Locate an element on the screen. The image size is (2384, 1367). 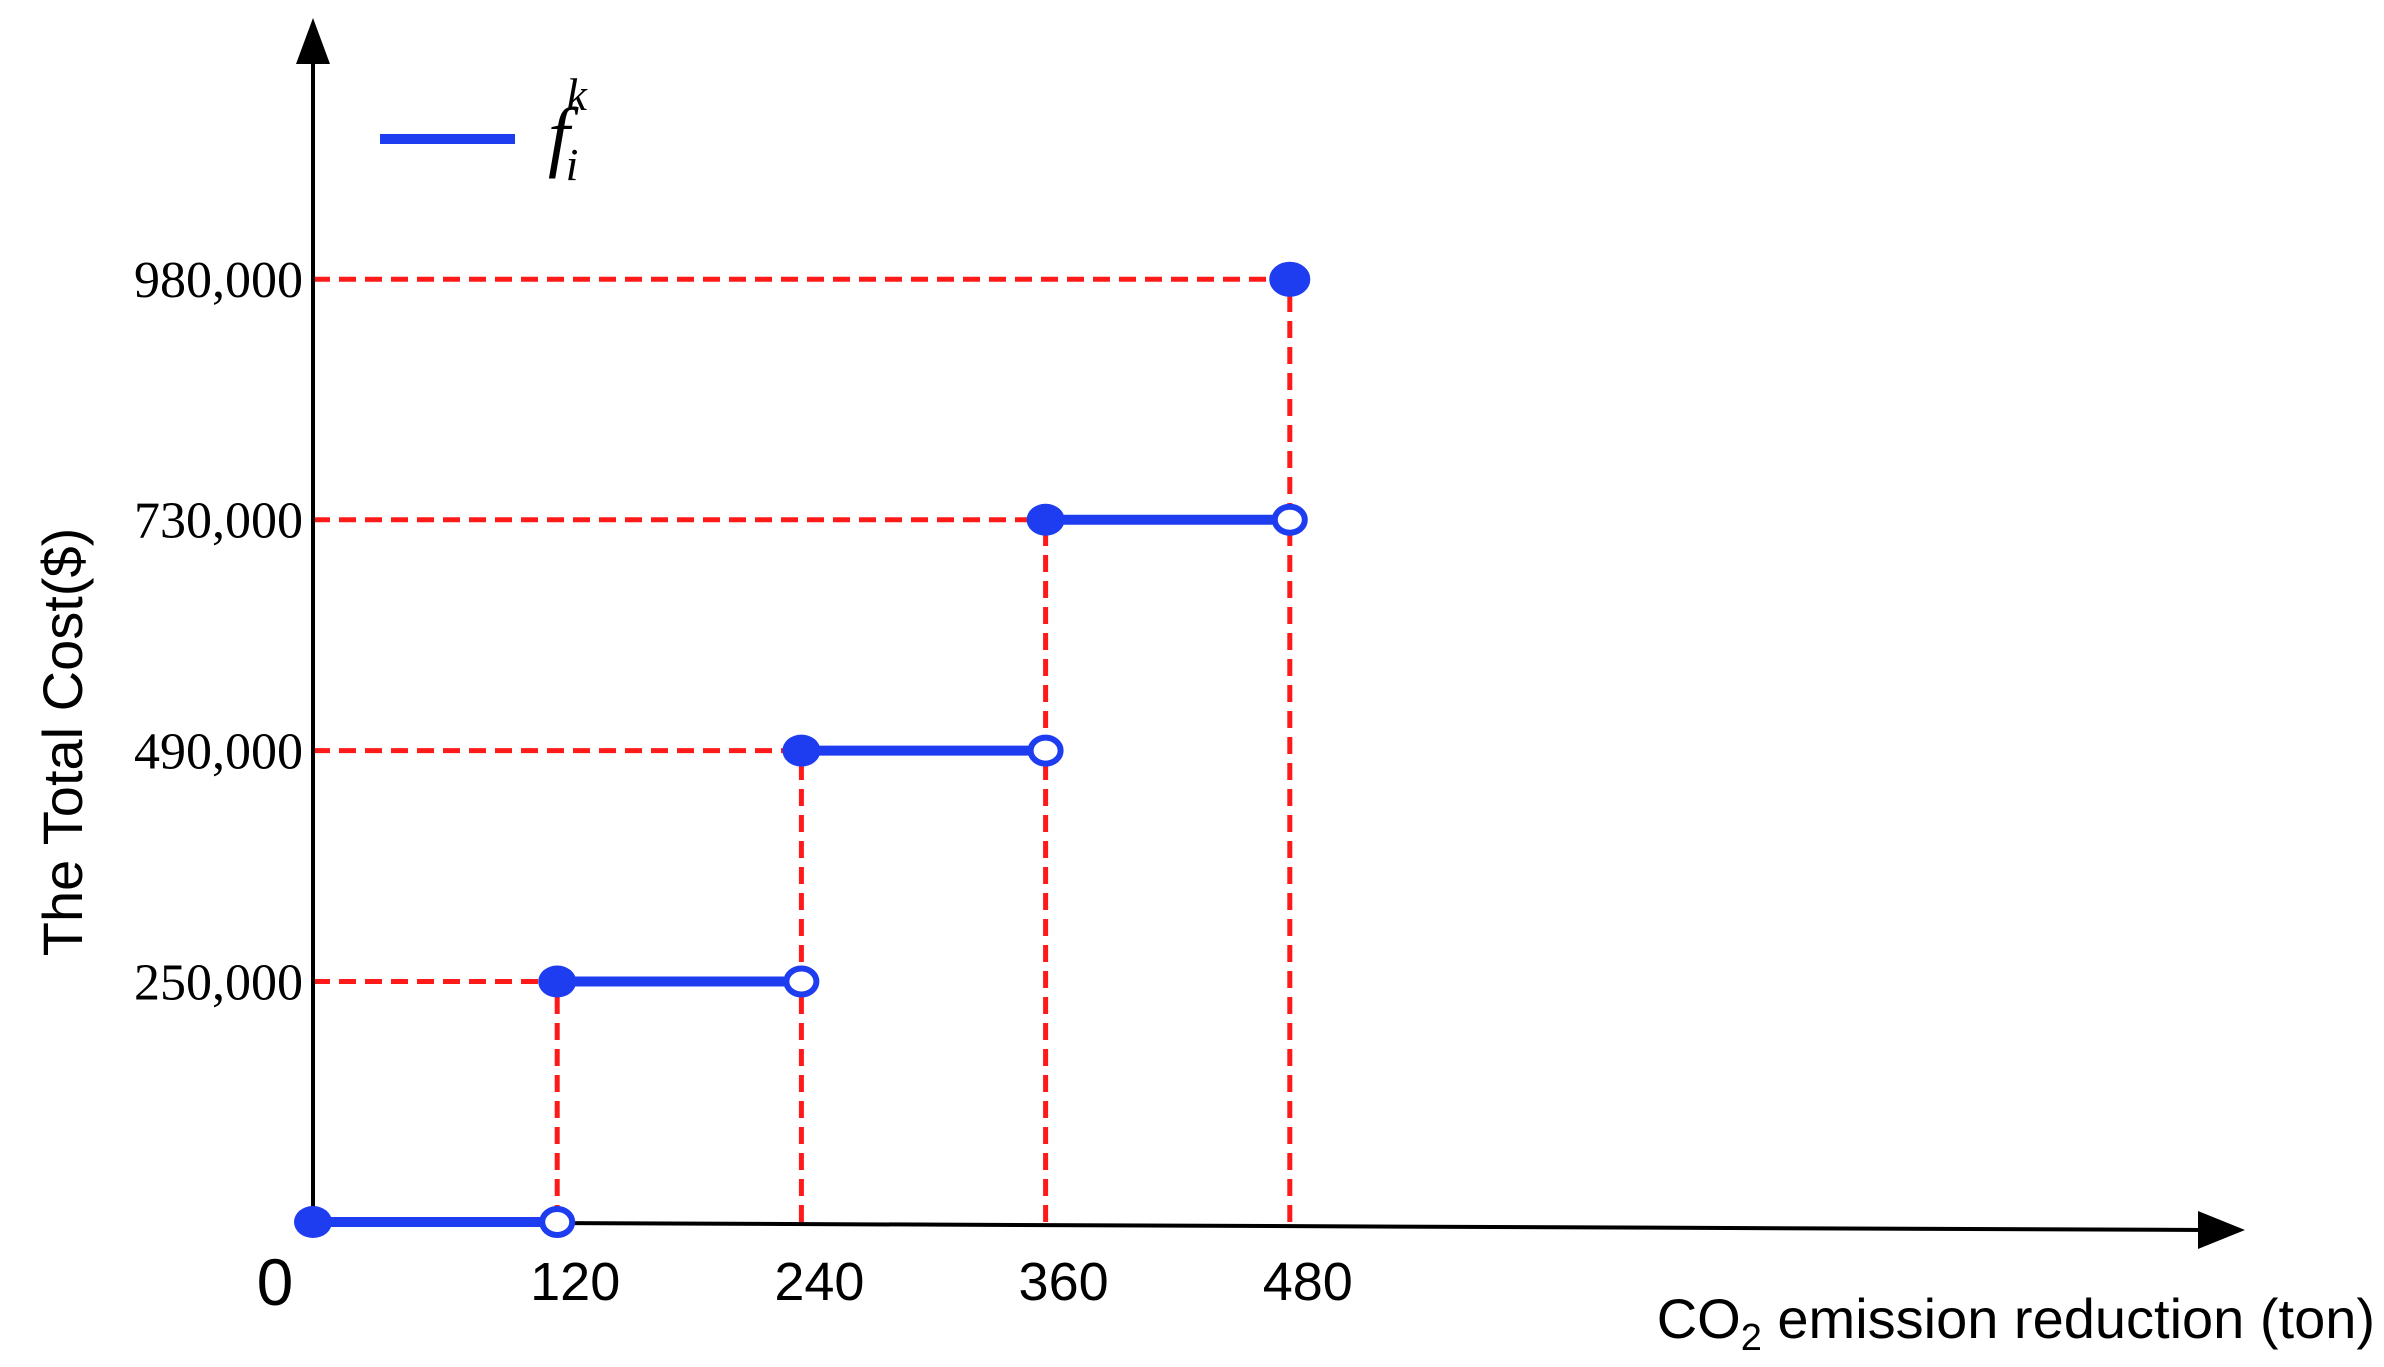
x-axis-title-prefix: CO is located at coordinates (1699, 1318).